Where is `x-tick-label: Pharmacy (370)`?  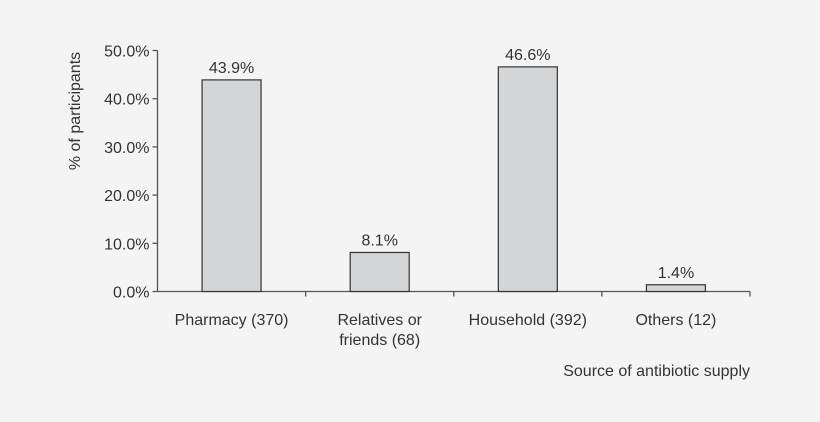
x-tick-label: Pharmacy (370) is located at coordinates (232, 320).